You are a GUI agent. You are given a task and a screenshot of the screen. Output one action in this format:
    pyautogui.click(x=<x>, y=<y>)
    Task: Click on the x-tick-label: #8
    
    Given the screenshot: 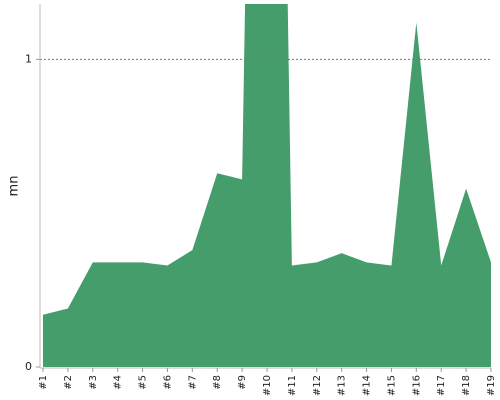 What is the action you would take?
    pyautogui.click(x=217, y=382)
    